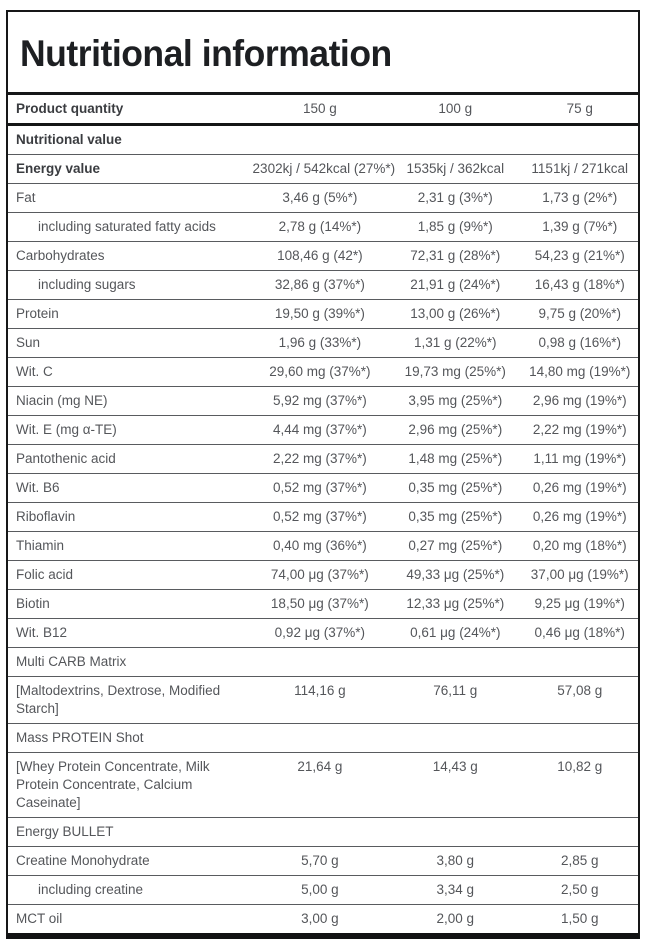 The height and width of the screenshot is (939, 646). What do you see at coordinates (323, 738) in the screenshot?
I see `section-row: Mass PROTEIN Shot` at bounding box center [323, 738].